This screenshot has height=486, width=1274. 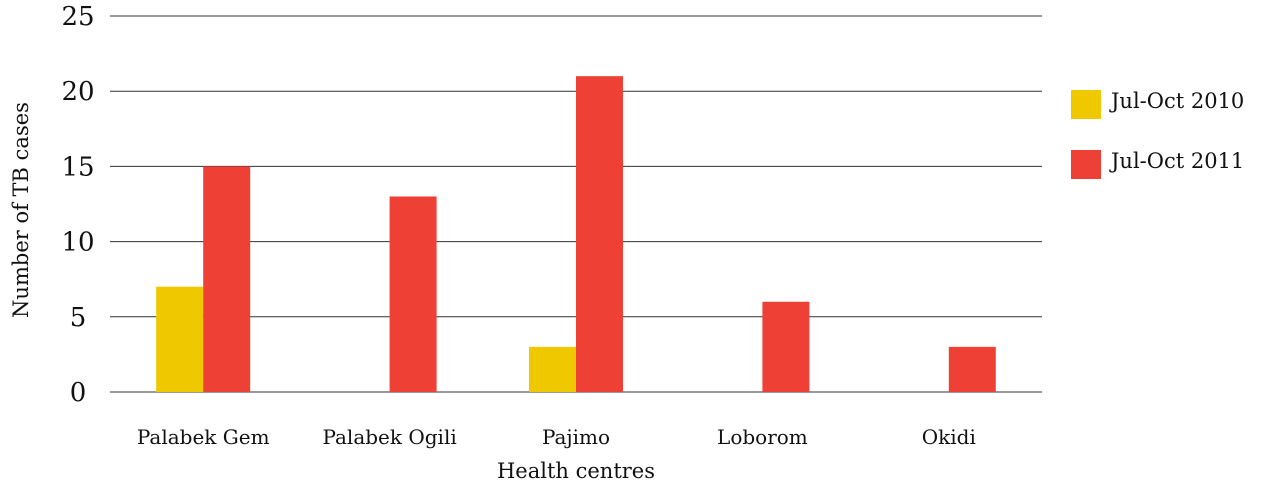 I want to click on y-tick-label: 10, so click(x=77, y=243).